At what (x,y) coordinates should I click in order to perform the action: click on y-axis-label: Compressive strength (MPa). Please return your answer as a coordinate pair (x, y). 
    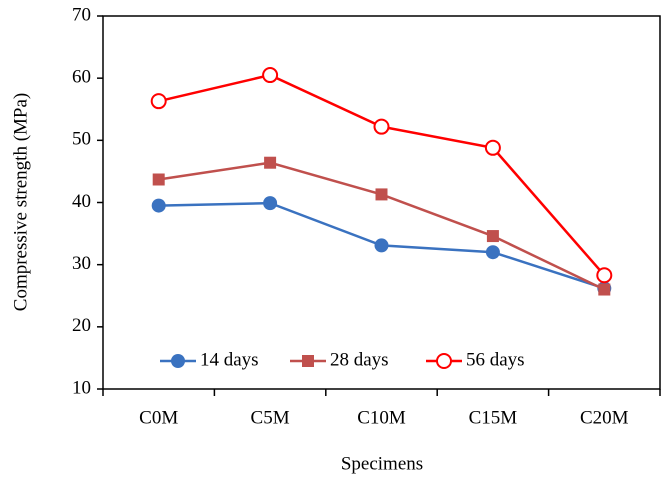
    Looking at the image, I should click on (20, 202).